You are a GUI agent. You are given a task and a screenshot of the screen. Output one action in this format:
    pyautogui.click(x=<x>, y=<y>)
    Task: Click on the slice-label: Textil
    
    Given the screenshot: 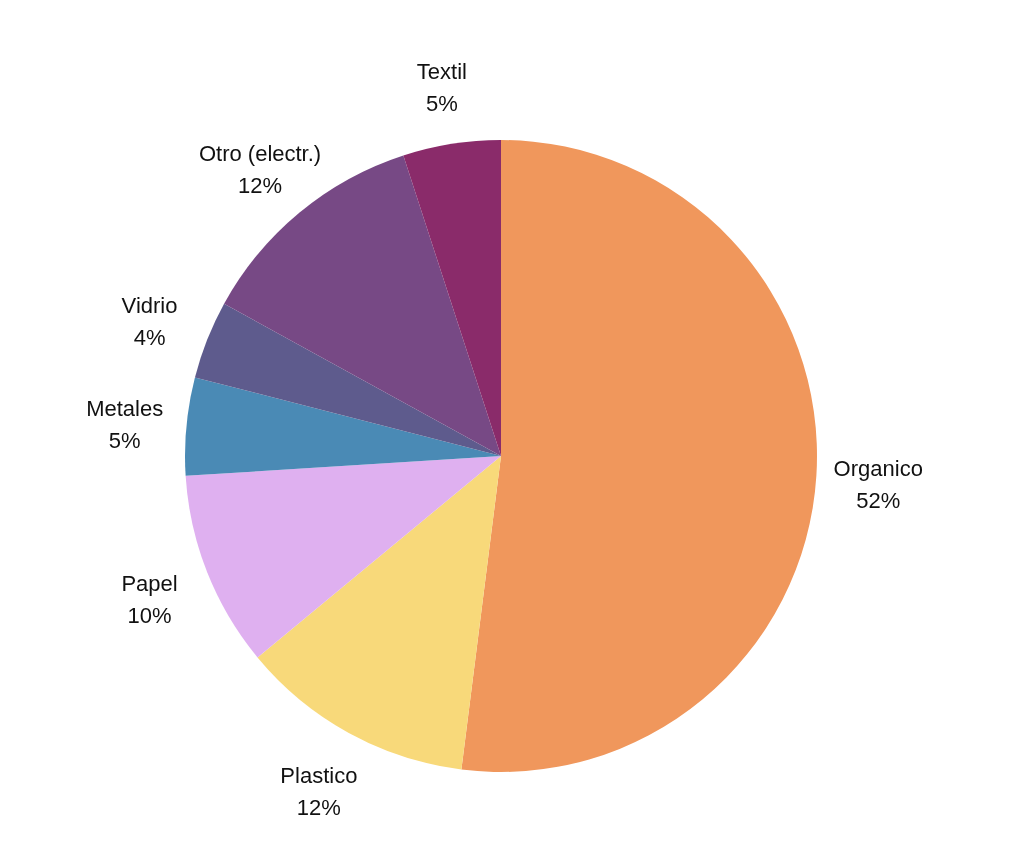 What is the action you would take?
    pyautogui.click(x=441, y=71)
    